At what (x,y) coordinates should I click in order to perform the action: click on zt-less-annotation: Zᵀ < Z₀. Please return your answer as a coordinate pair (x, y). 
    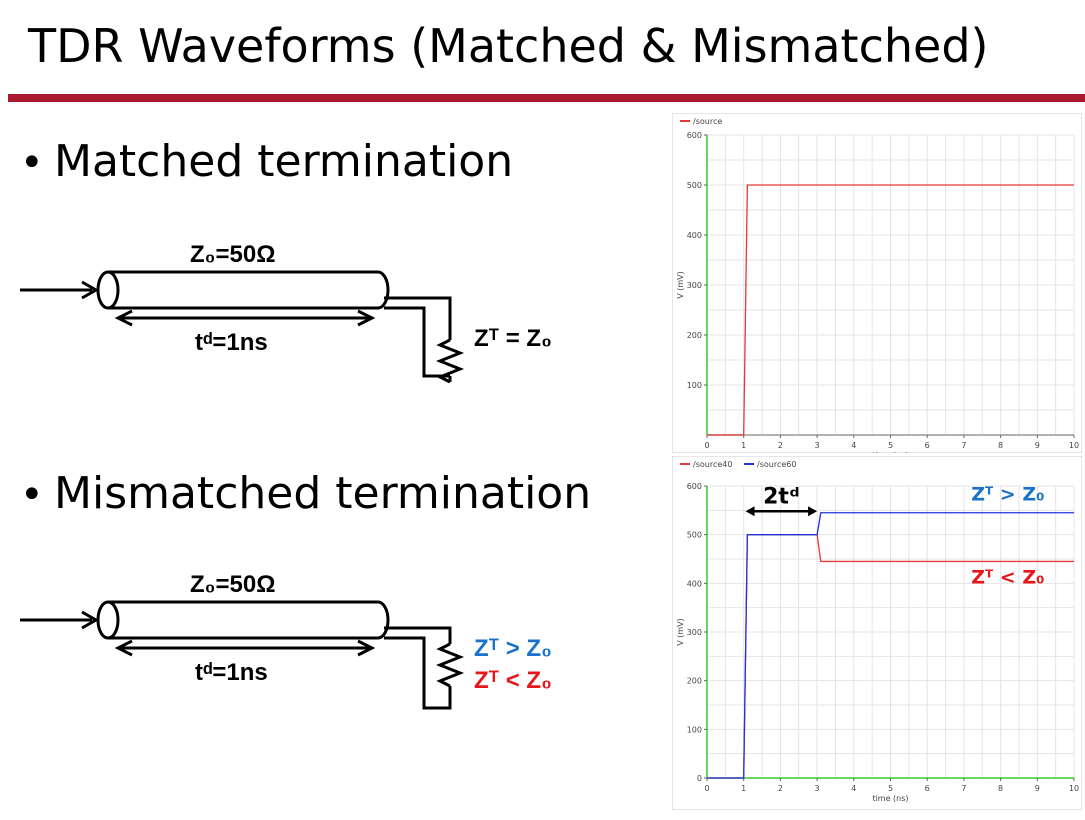
    Looking at the image, I should click on (1007, 577).